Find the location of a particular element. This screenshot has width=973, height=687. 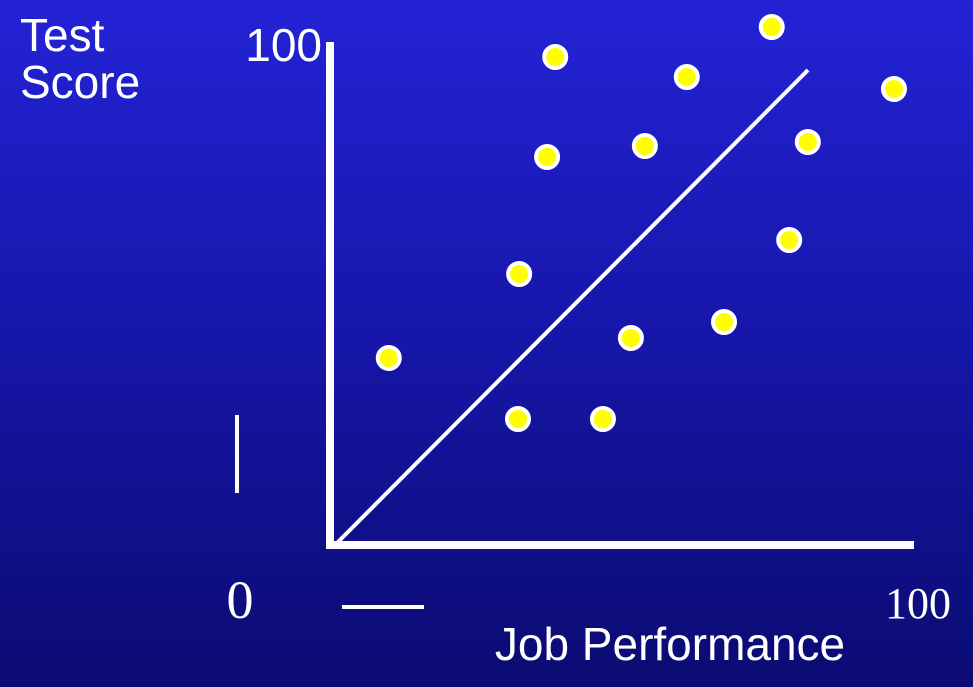

x-tick-label: 100 is located at coordinates (918, 603).